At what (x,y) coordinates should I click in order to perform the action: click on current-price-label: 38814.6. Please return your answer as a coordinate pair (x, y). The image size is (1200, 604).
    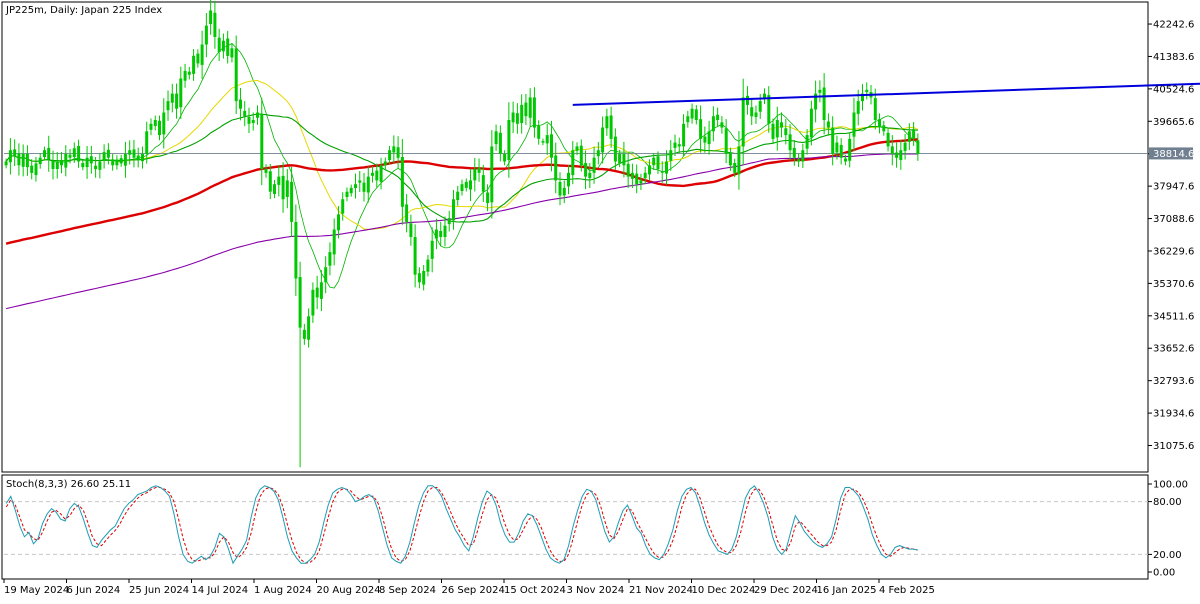
    Looking at the image, I should click on (1173, 154).